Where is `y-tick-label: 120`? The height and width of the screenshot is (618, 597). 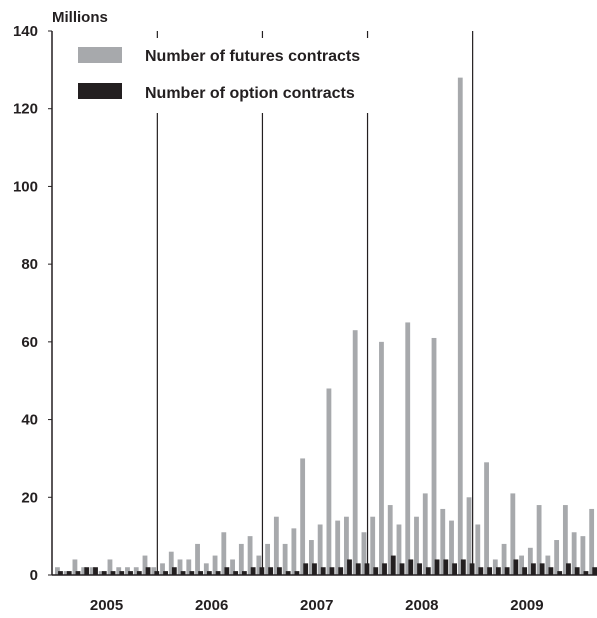
y-tick-label: 120 is located at coordinates (25, 109).